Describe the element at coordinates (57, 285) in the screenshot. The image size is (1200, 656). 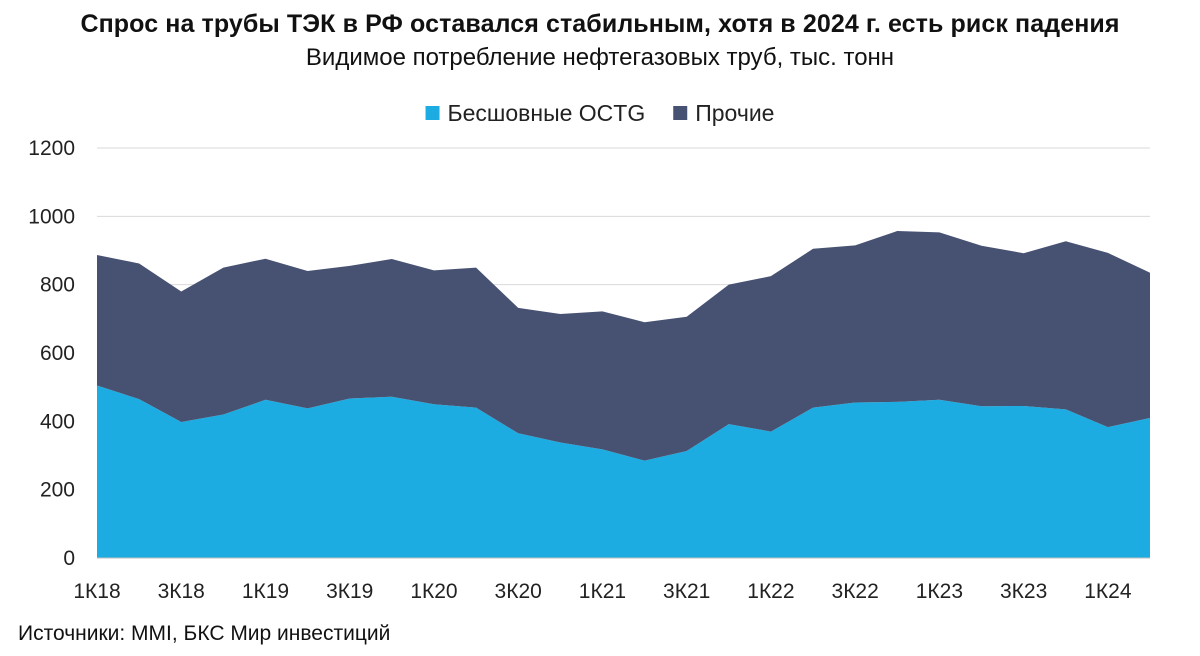
I see `y-tick-label: 800` at that location.